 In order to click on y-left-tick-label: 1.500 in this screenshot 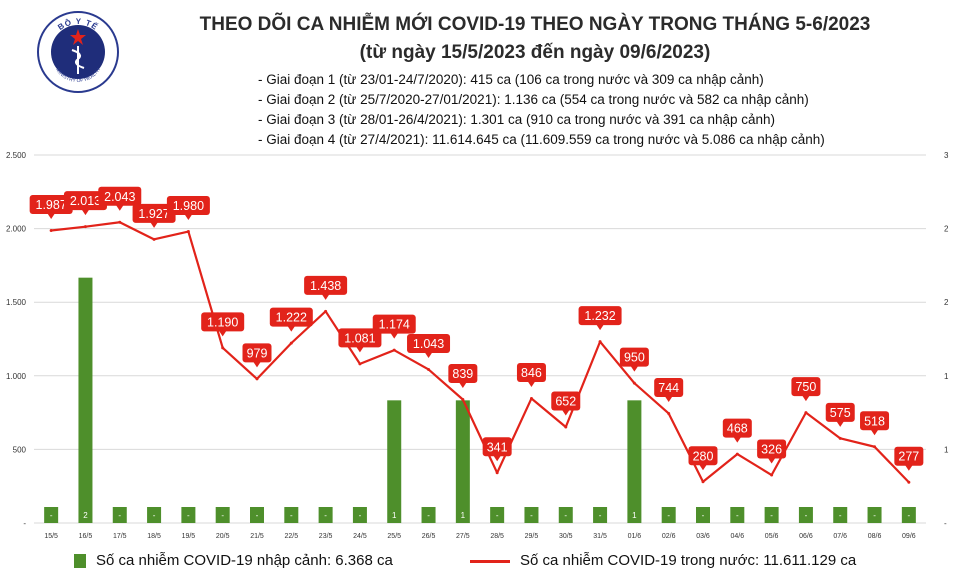, I will do `click(16, 302)`.